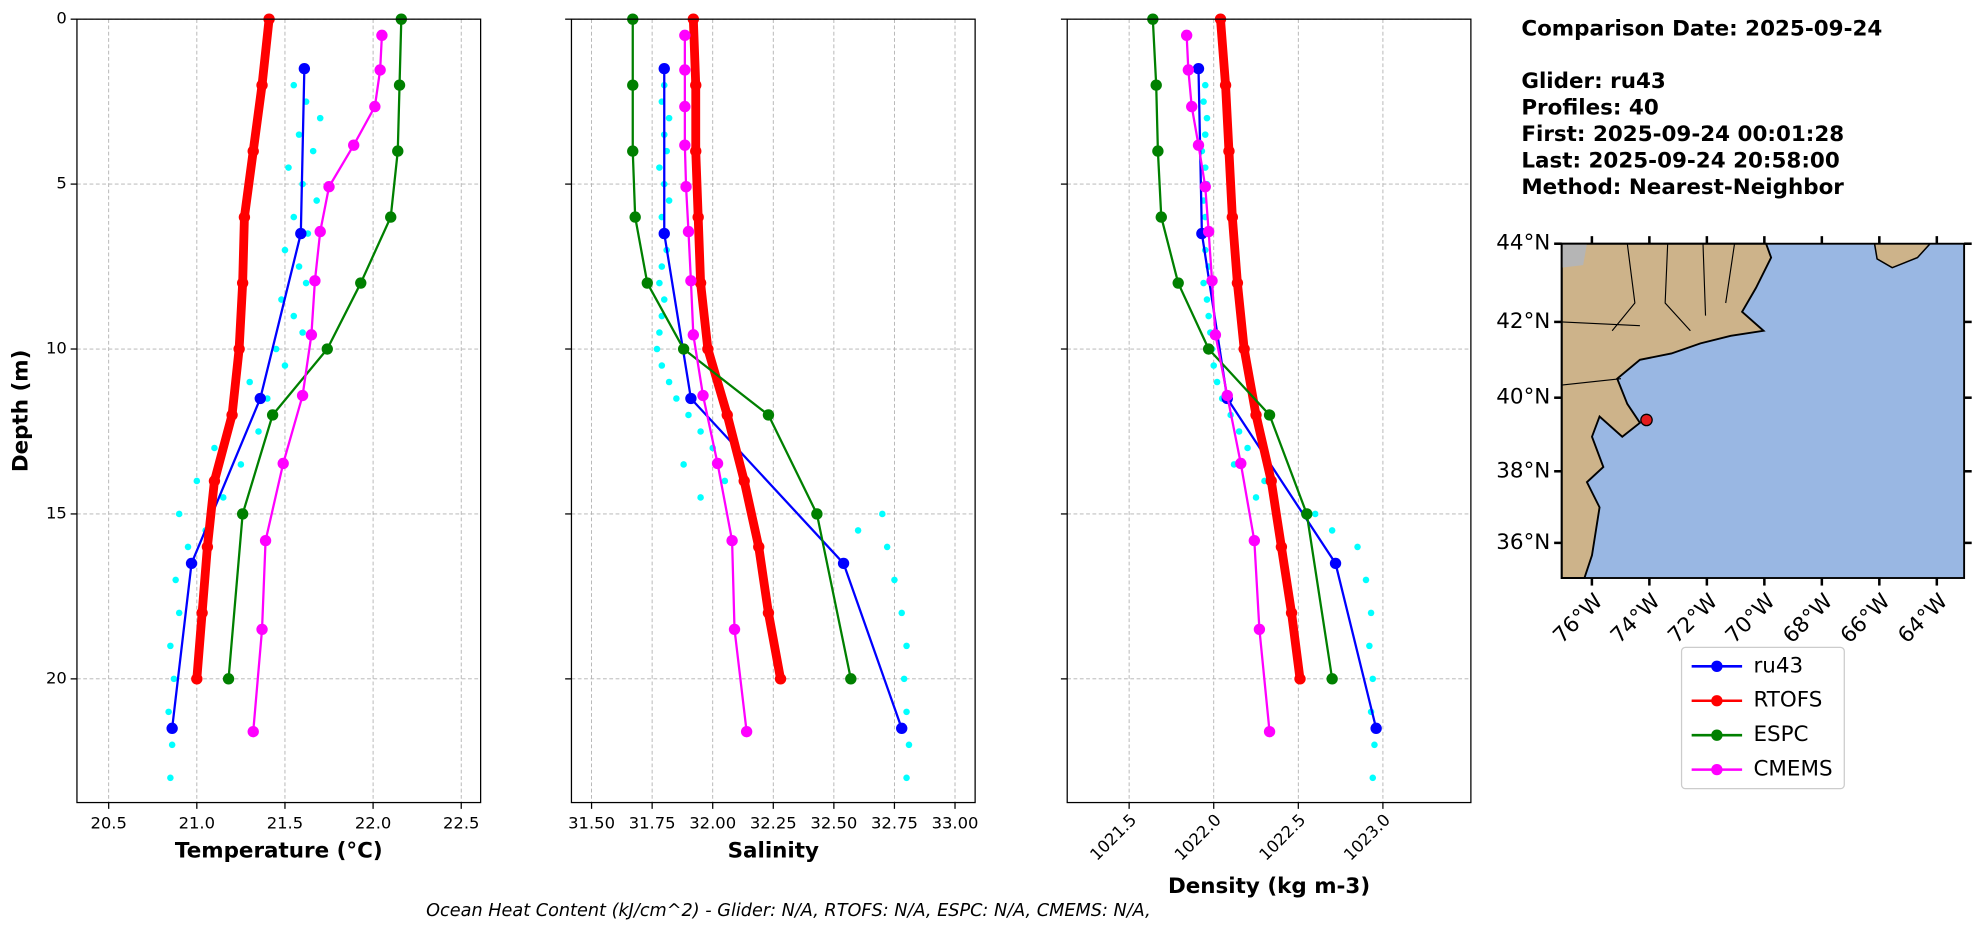 This screenshot has height=934, width=1978. What do you see at coordinates (773, 851) in the screenshot?
I see `x-axis-label: Salinity` at bounding box center [773, 851].